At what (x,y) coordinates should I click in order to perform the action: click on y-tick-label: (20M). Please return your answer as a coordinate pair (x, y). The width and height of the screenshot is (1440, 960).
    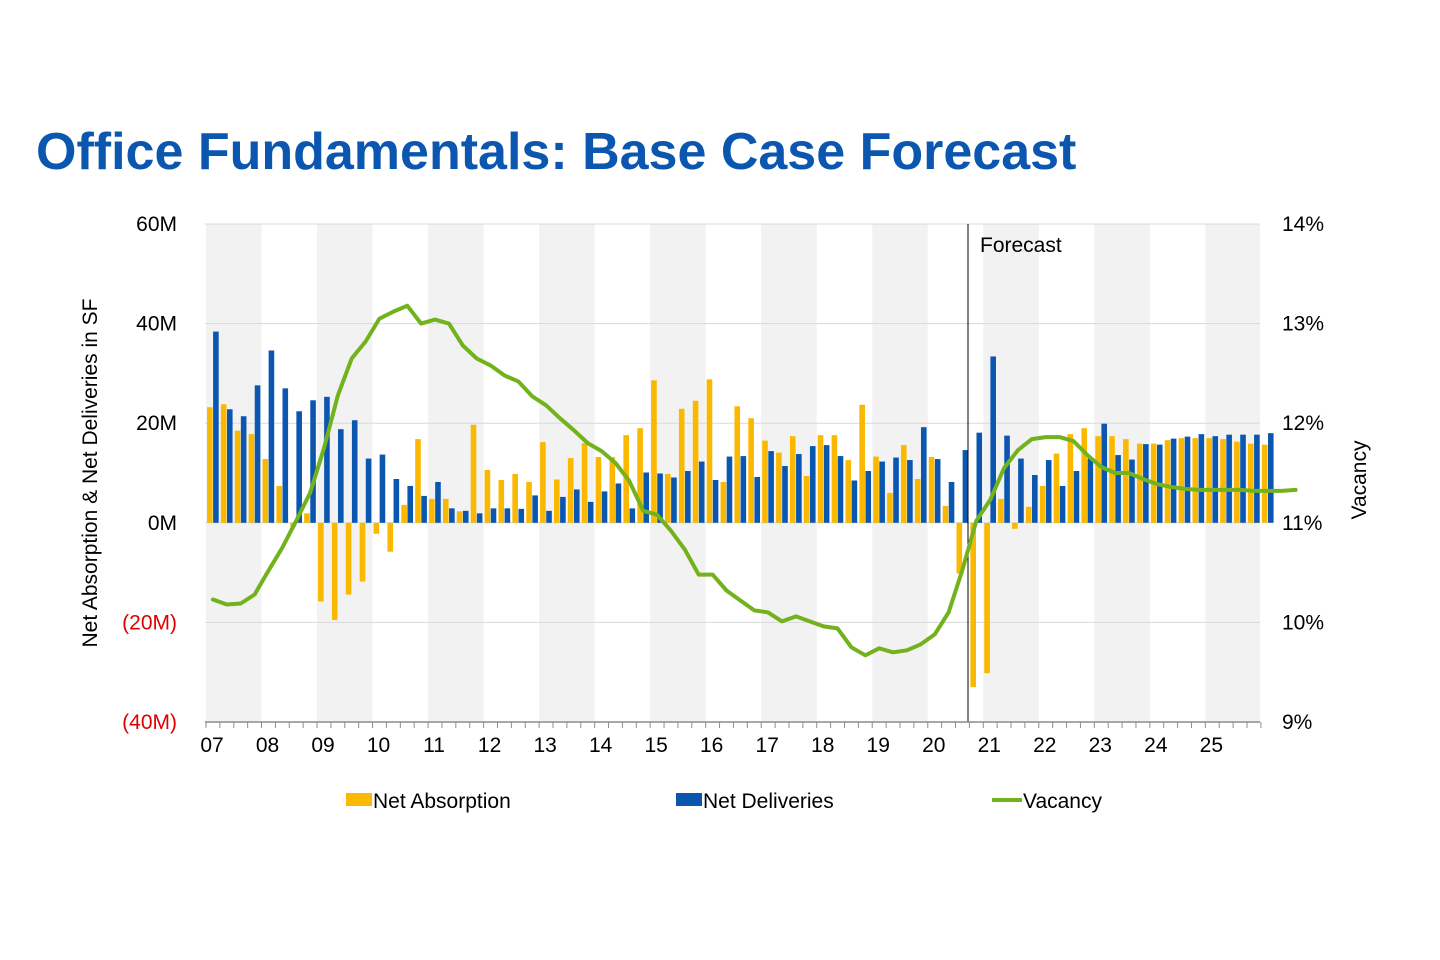
    Looking at the image, I should click on (149, 622).